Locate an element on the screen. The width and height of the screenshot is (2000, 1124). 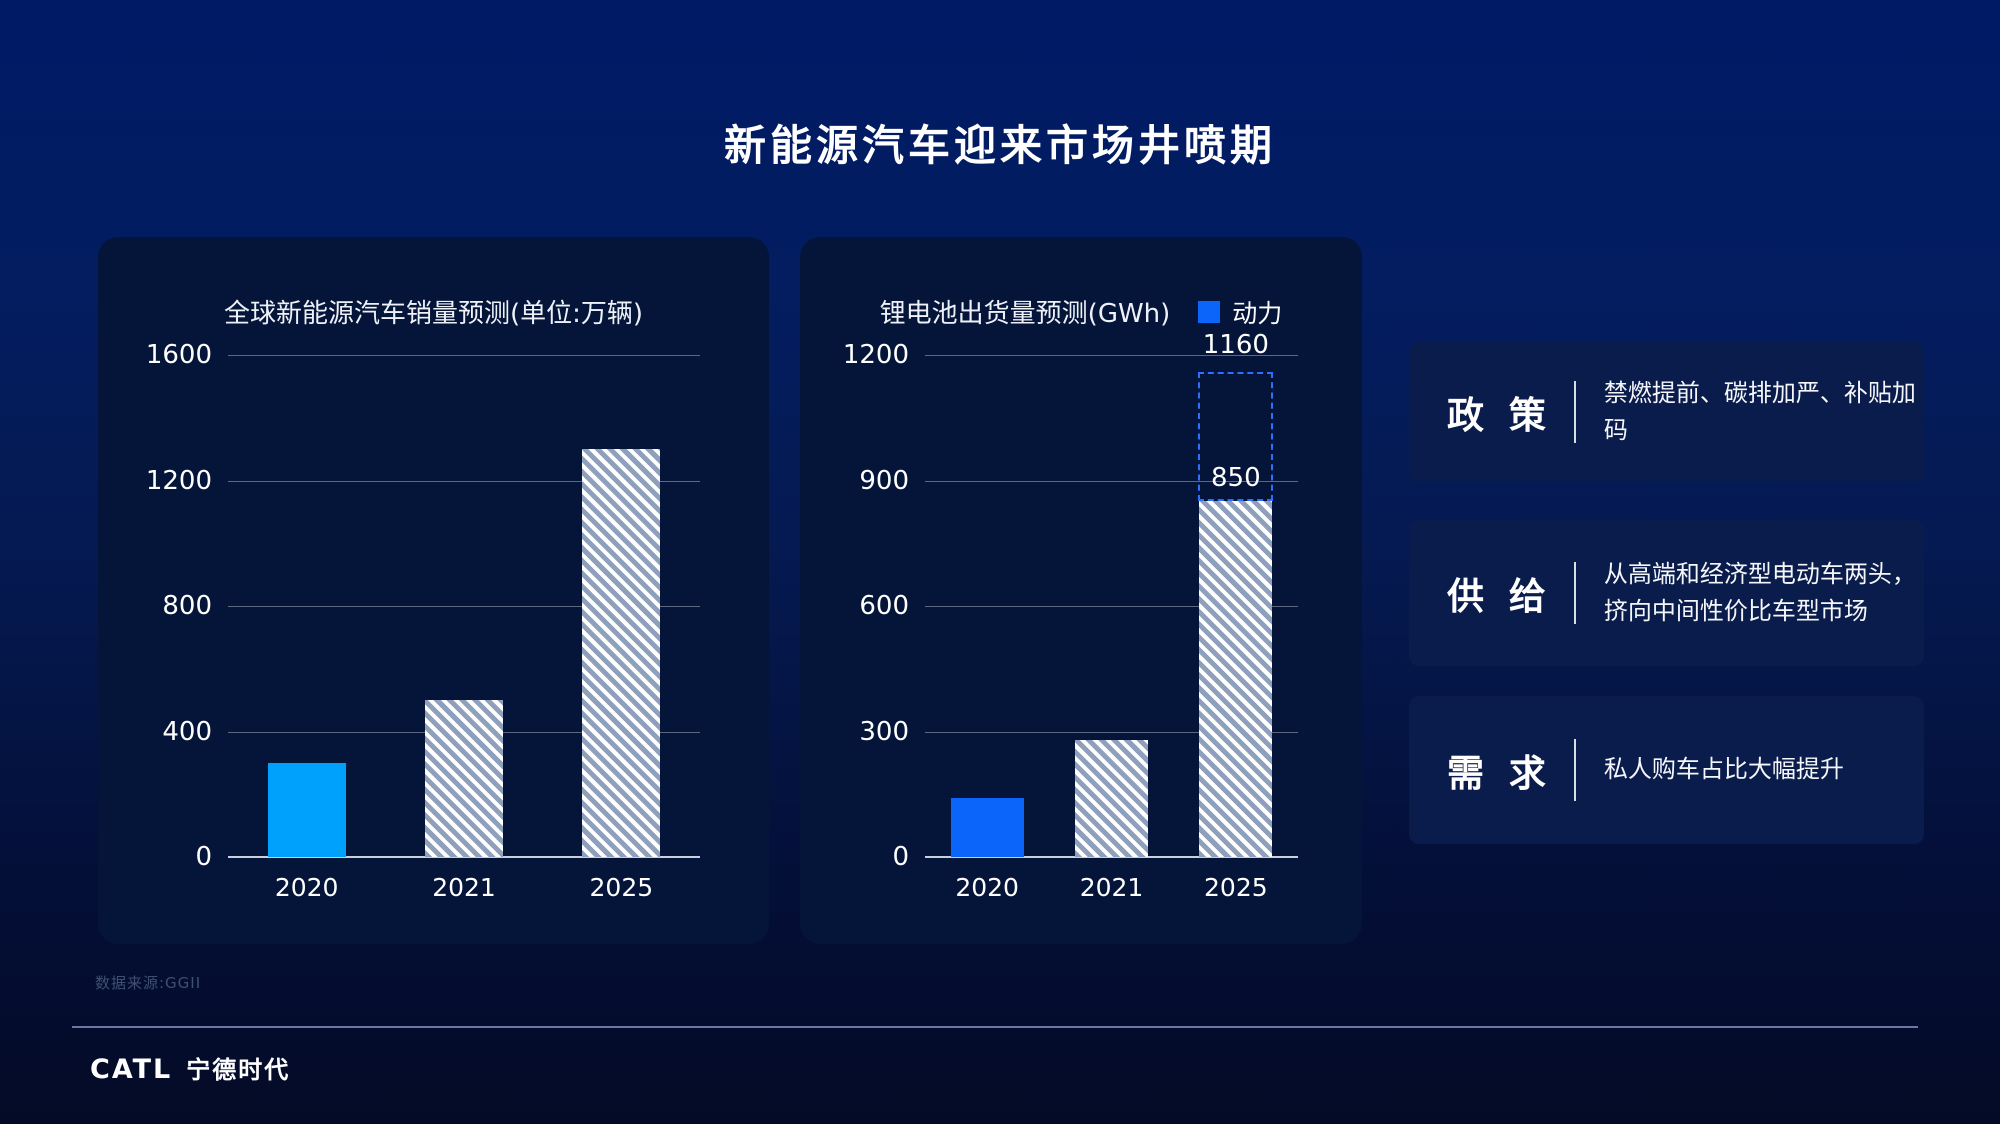
info-heading-supply: 供 给 is located at coordinates (1499, 596).